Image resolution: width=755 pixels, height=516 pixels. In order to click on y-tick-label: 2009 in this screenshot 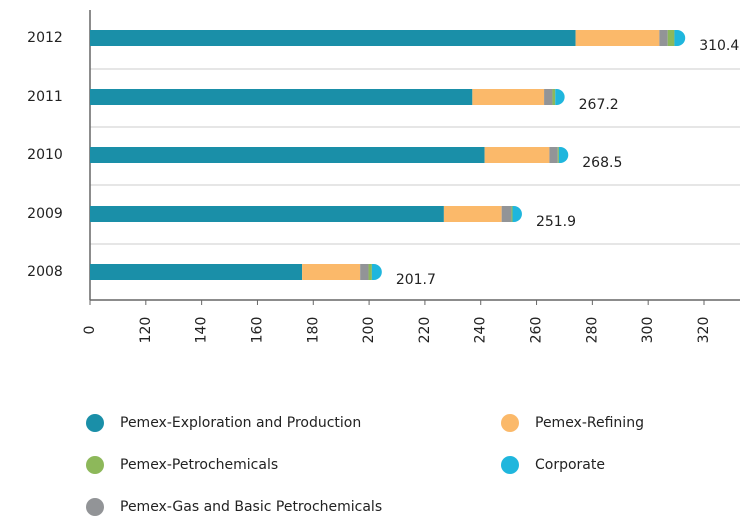, I will do `click(45, 214)`.